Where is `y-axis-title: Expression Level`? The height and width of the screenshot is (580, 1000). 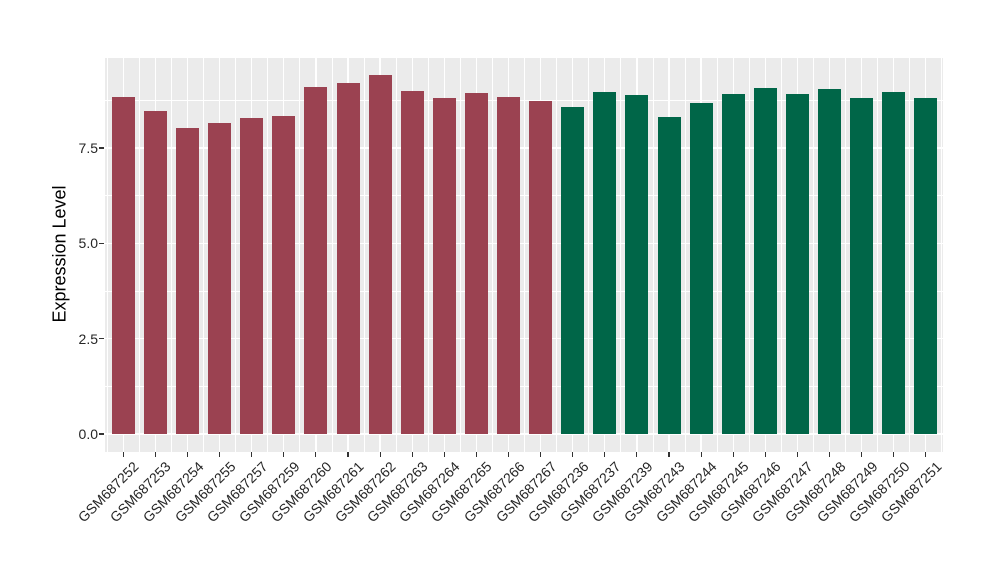 y-axis-title: Expression Level is located at coordinates (59, 254).